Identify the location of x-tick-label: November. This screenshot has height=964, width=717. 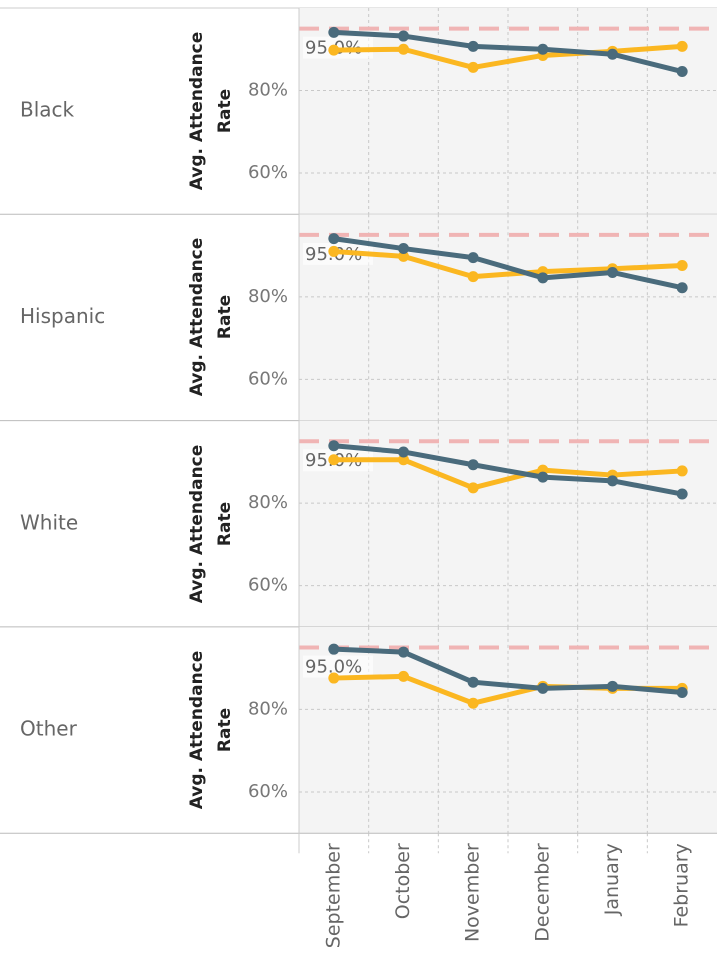
(473, 892).